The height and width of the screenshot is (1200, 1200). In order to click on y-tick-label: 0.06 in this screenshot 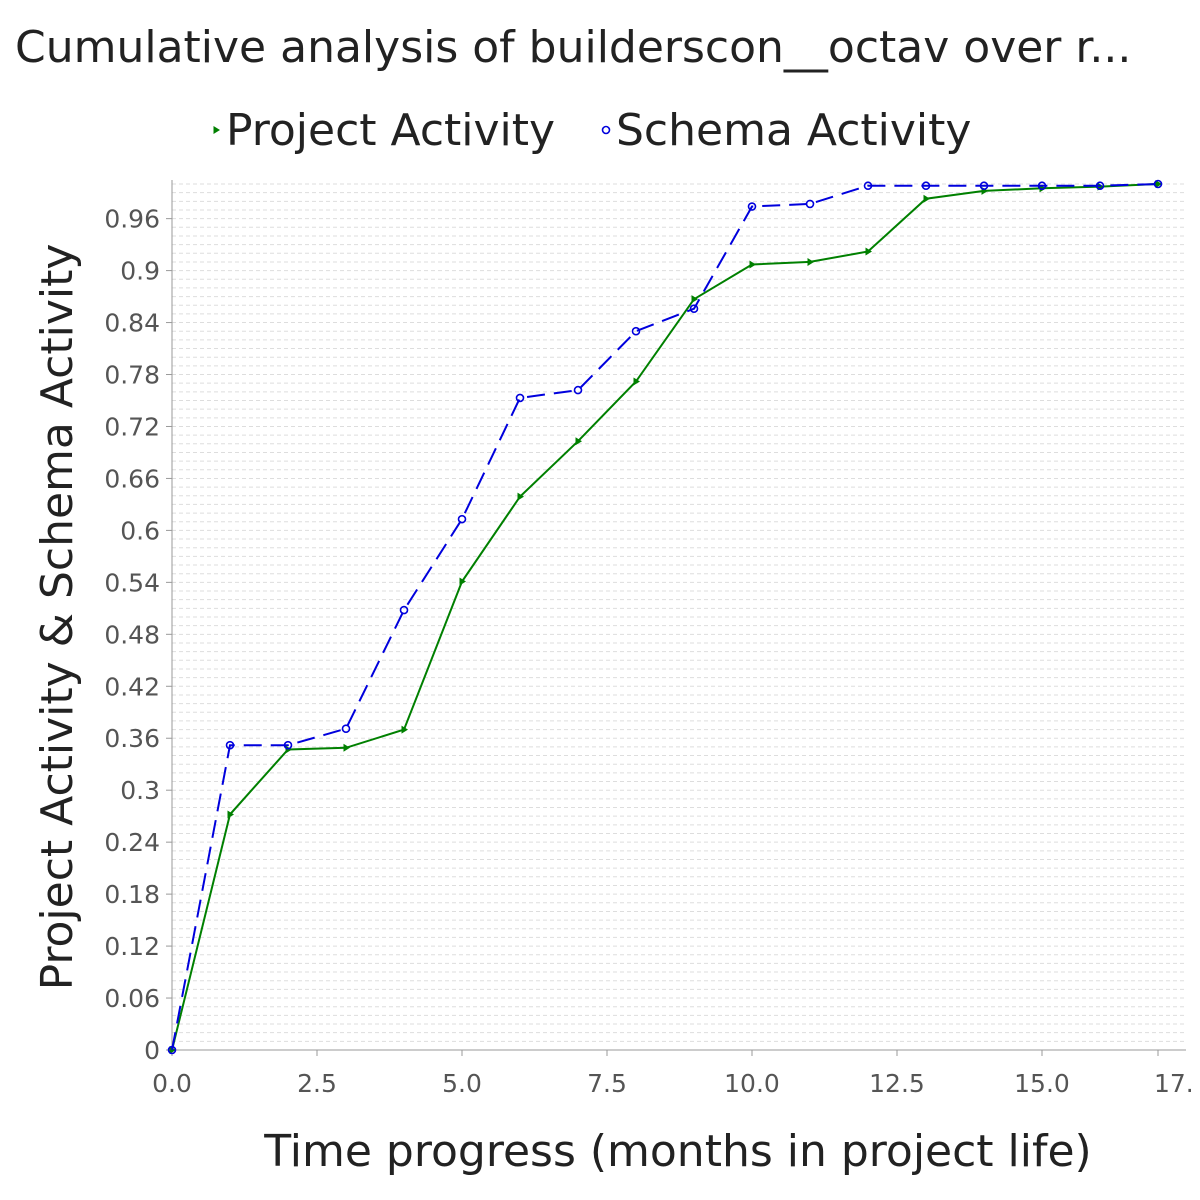, I will do `click(132, 998)`.